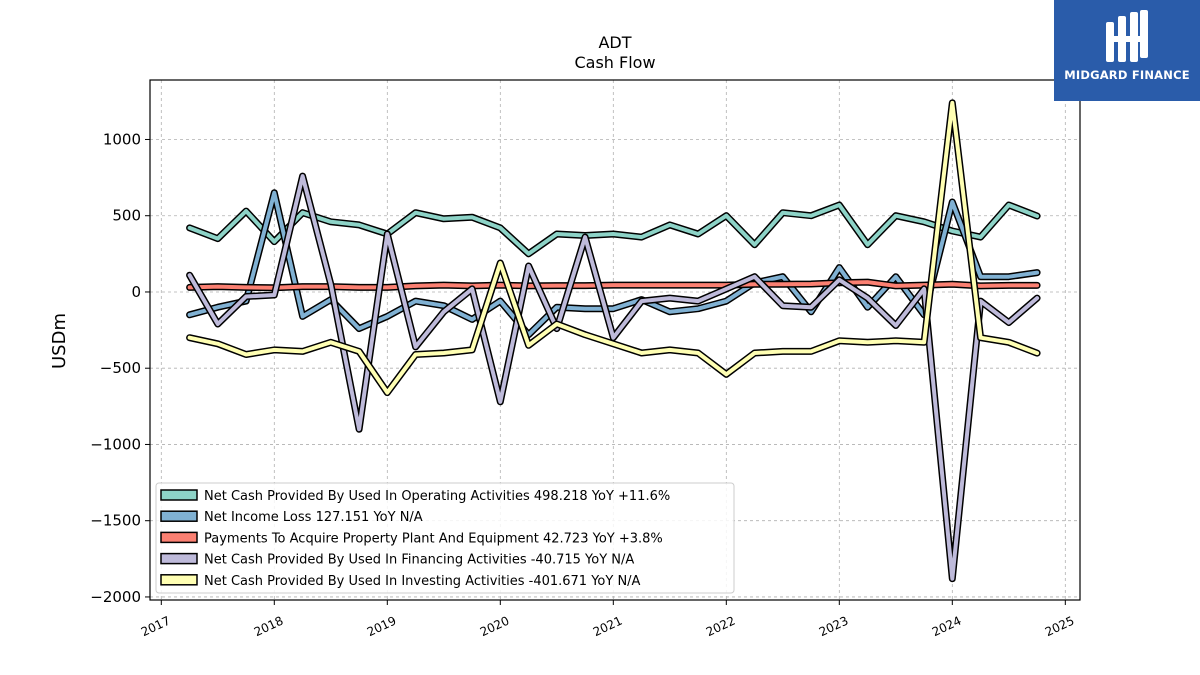 The width and height of the screenshot is (1200, 675). I want to click on y-tick-label: −1500, so click(115, 521).